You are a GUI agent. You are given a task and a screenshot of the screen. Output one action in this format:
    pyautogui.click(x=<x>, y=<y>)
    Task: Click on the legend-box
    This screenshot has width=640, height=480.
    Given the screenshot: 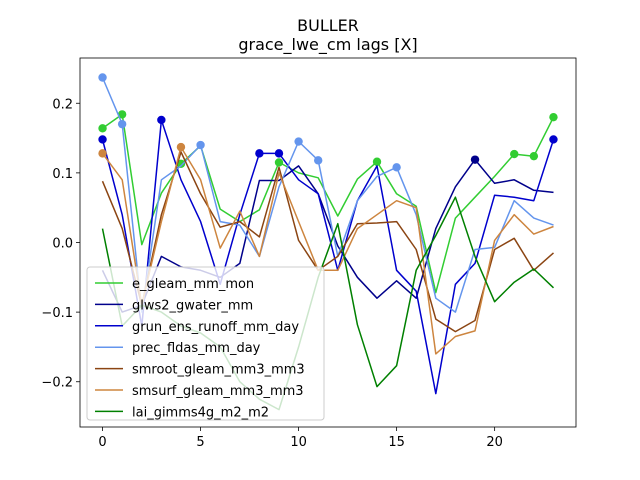 What is the action you would take?
    pyautogui.click(x=205, y=343)
    